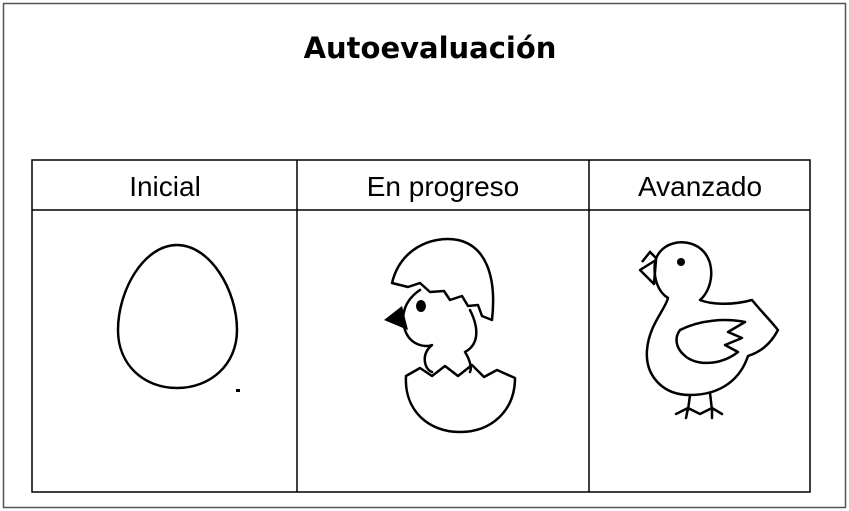 This screenshot has width=849, height=511. I want to click on egg-icon, so click(178, 317).